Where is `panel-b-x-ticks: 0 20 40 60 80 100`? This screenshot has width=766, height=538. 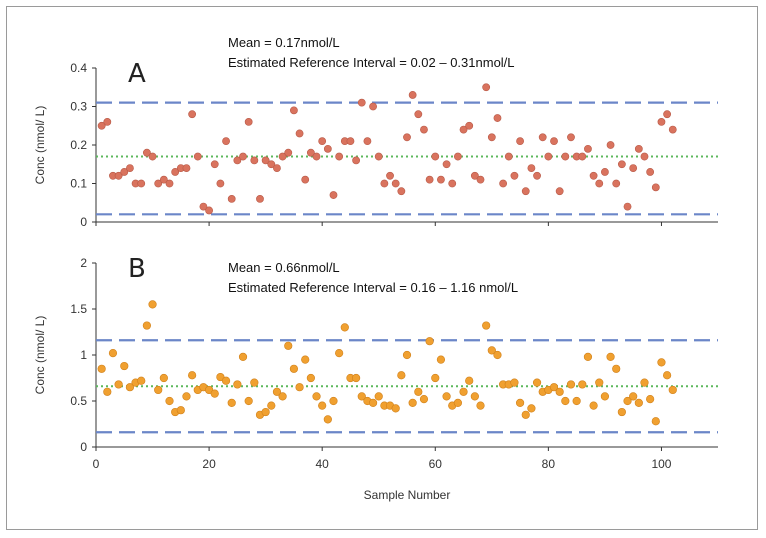 panel-b-x-ticks: 0 20 40 60 80 100 is located at coordinates (382, 459).